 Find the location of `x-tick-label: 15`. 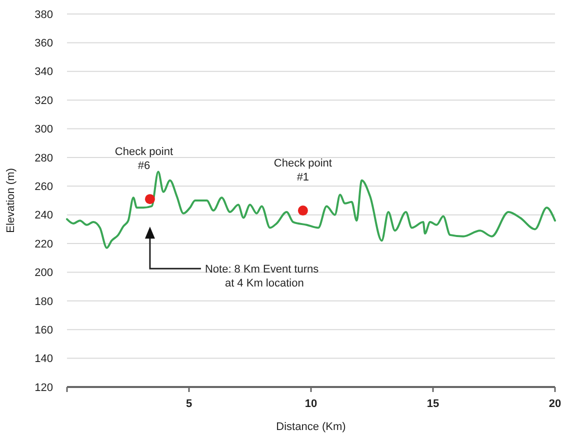

x-tick-label: 15 is located at coordinates (433, 404).